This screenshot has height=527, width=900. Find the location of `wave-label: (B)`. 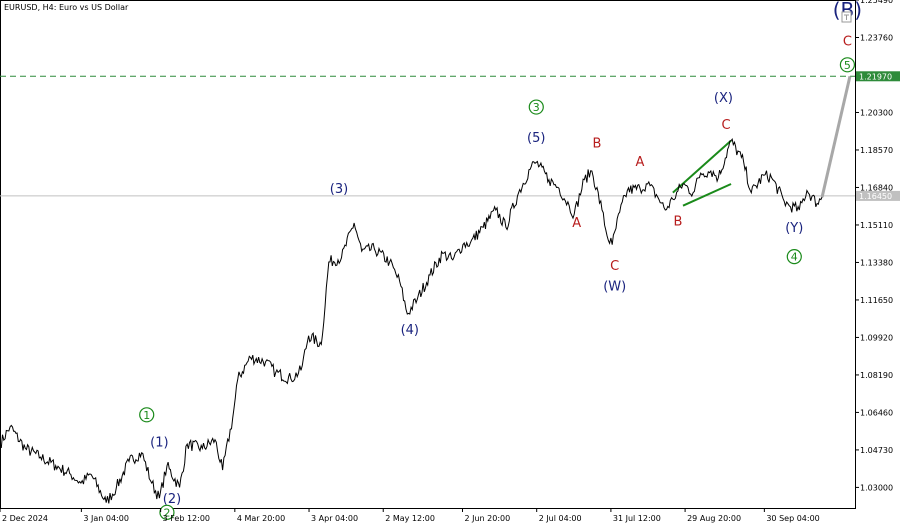

wave-label: (B) is located at coordinates (847, 11).